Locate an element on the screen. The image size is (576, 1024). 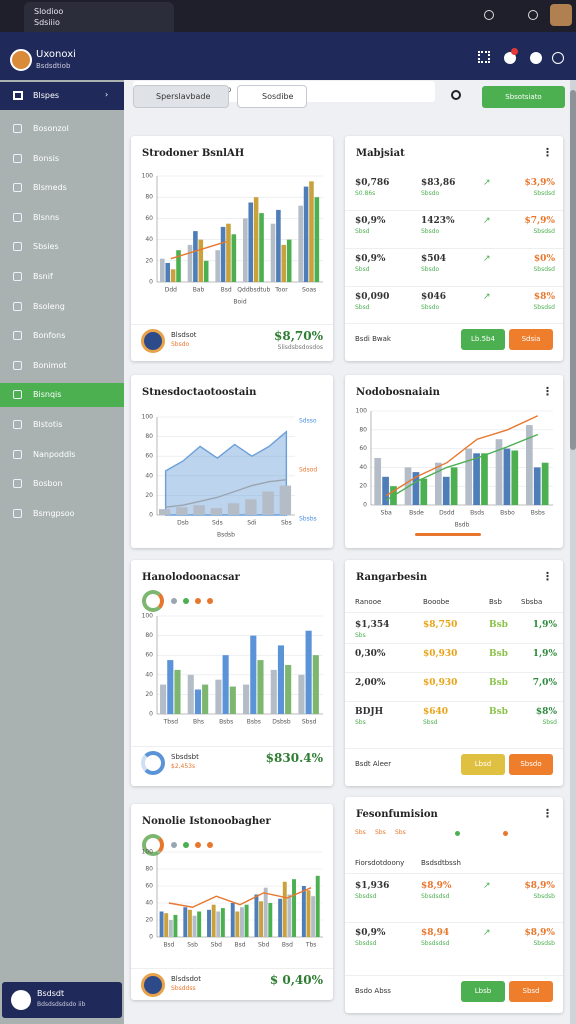
refresh-icon is located at coordinates (489, 15).